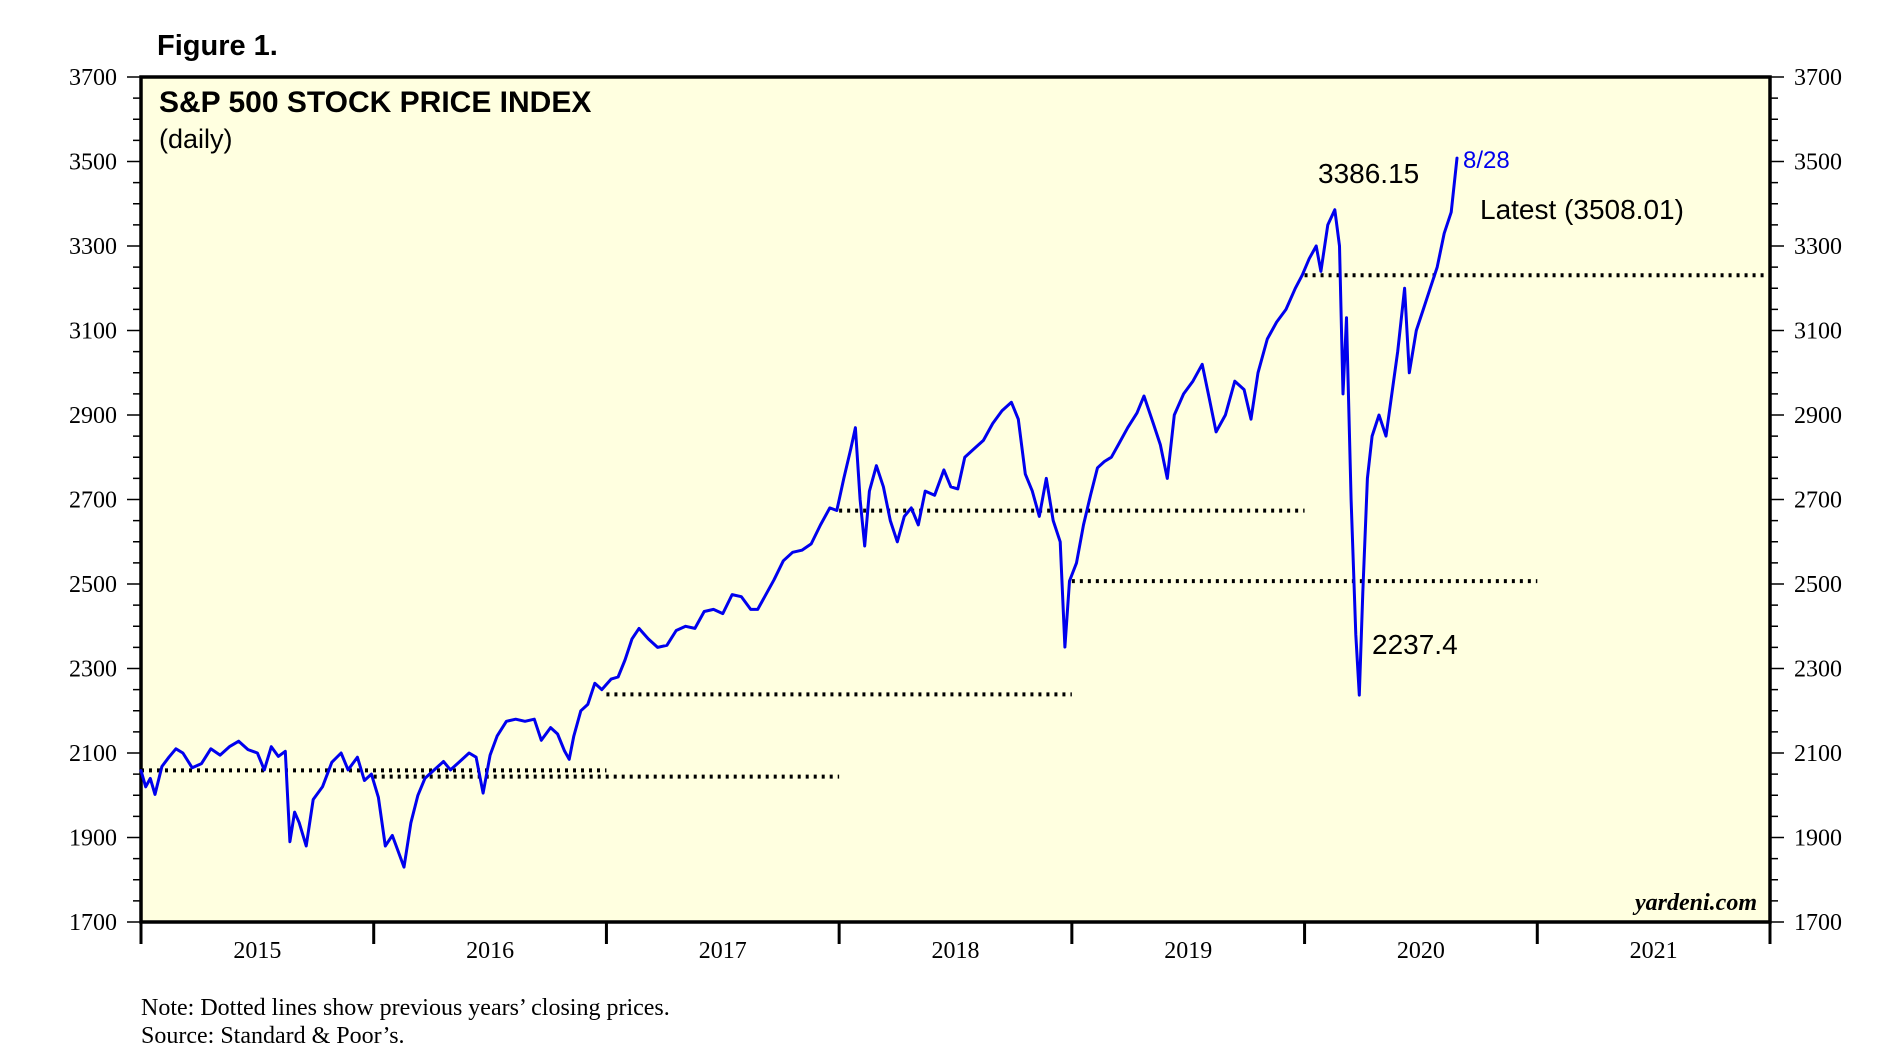 This screenshot has width=1901, height=1063. I want to click on y-tick-label-right: 3300, so click(1818, 247).